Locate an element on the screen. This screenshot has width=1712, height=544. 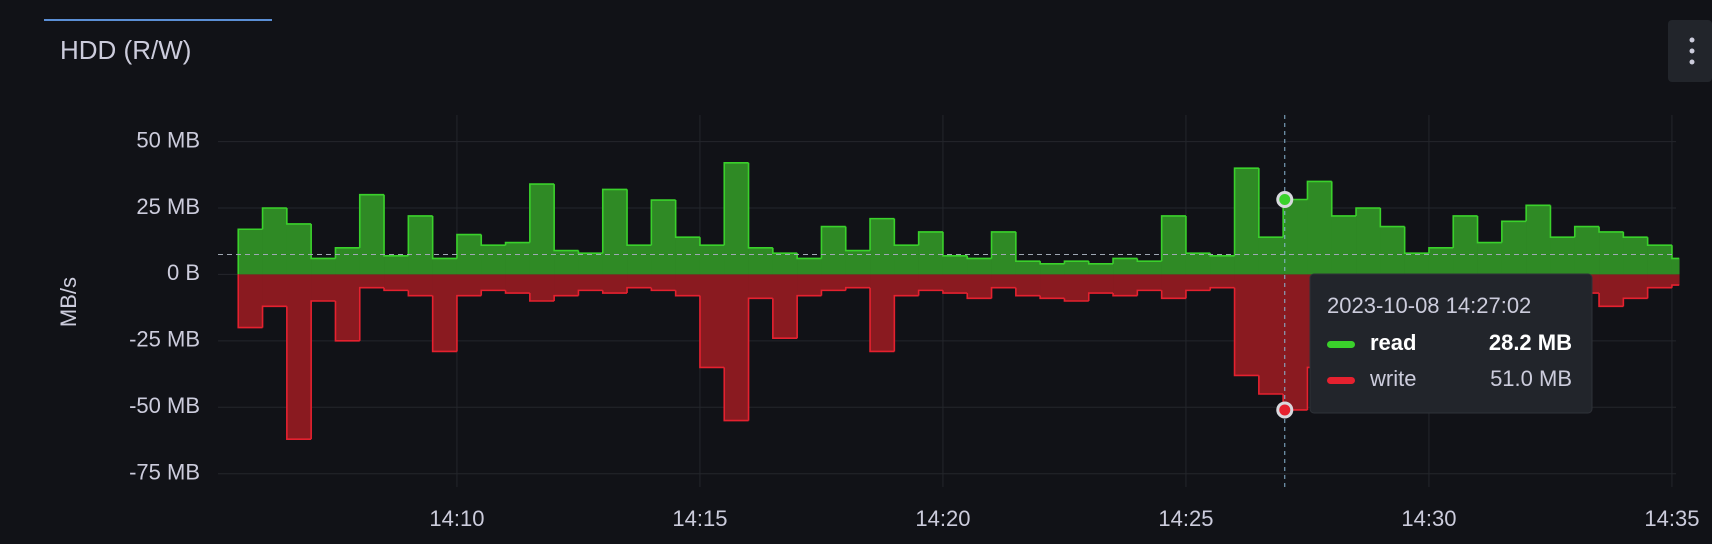
menu-button is located at coordinates (1690, 51).